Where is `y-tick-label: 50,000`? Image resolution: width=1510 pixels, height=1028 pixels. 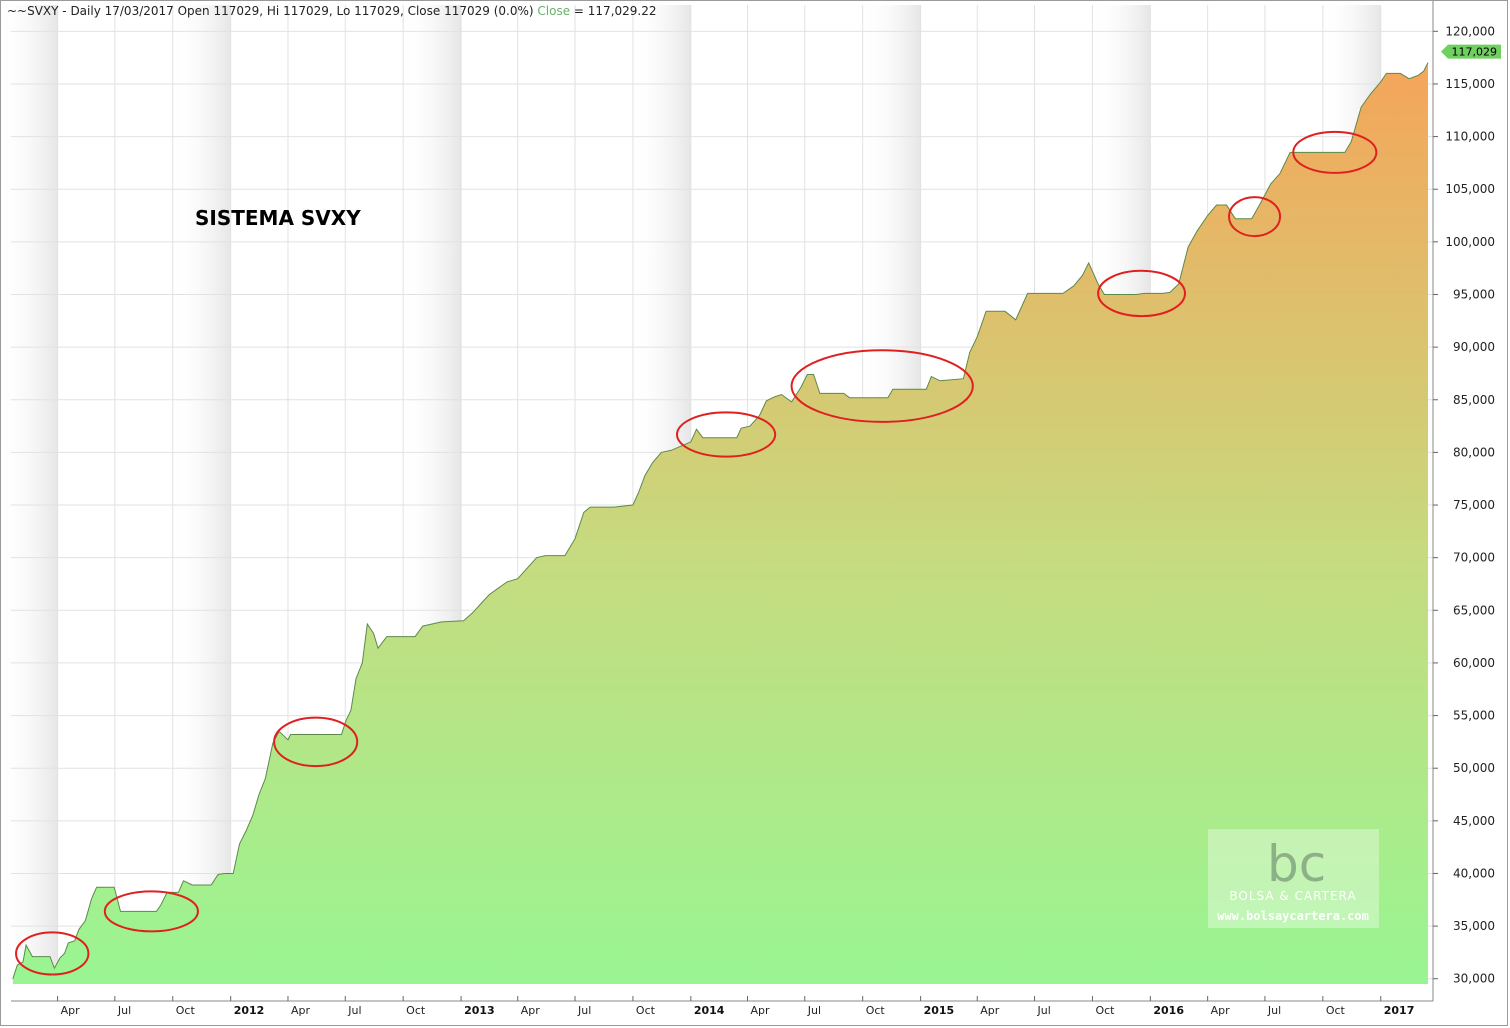 y-tick-label: 50,000 is located at coordinates (1474, 768).